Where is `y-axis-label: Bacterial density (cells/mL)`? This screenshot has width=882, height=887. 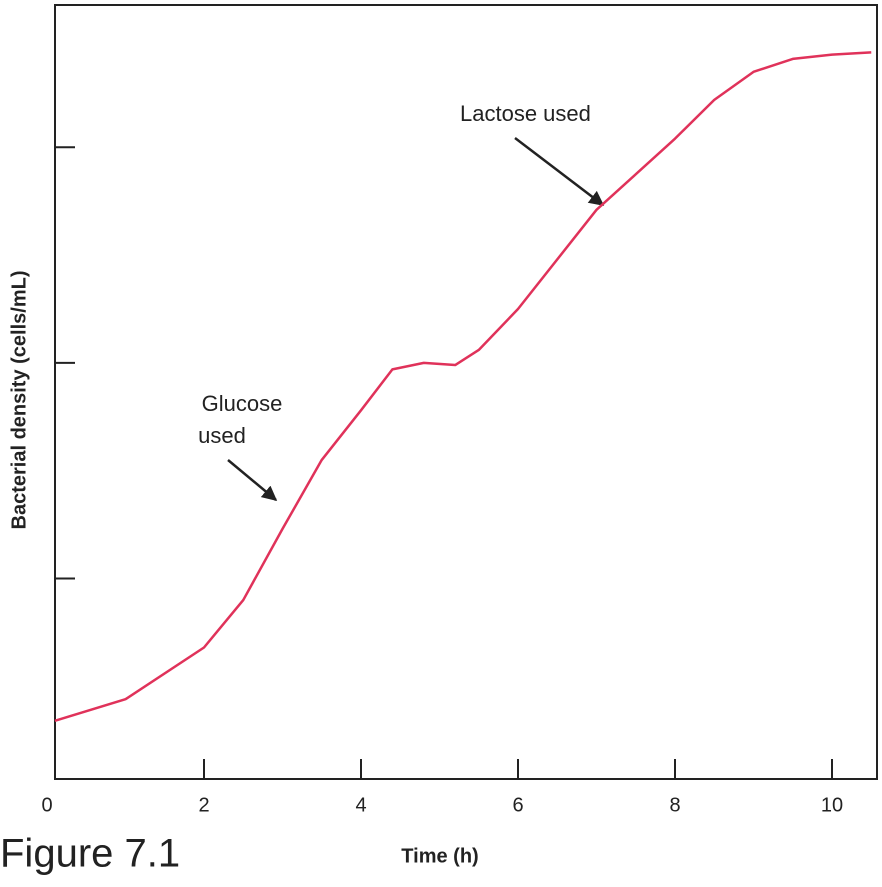
y-axis-label: Bacterial density (cells/mL) is located at coordinates (19, 400).